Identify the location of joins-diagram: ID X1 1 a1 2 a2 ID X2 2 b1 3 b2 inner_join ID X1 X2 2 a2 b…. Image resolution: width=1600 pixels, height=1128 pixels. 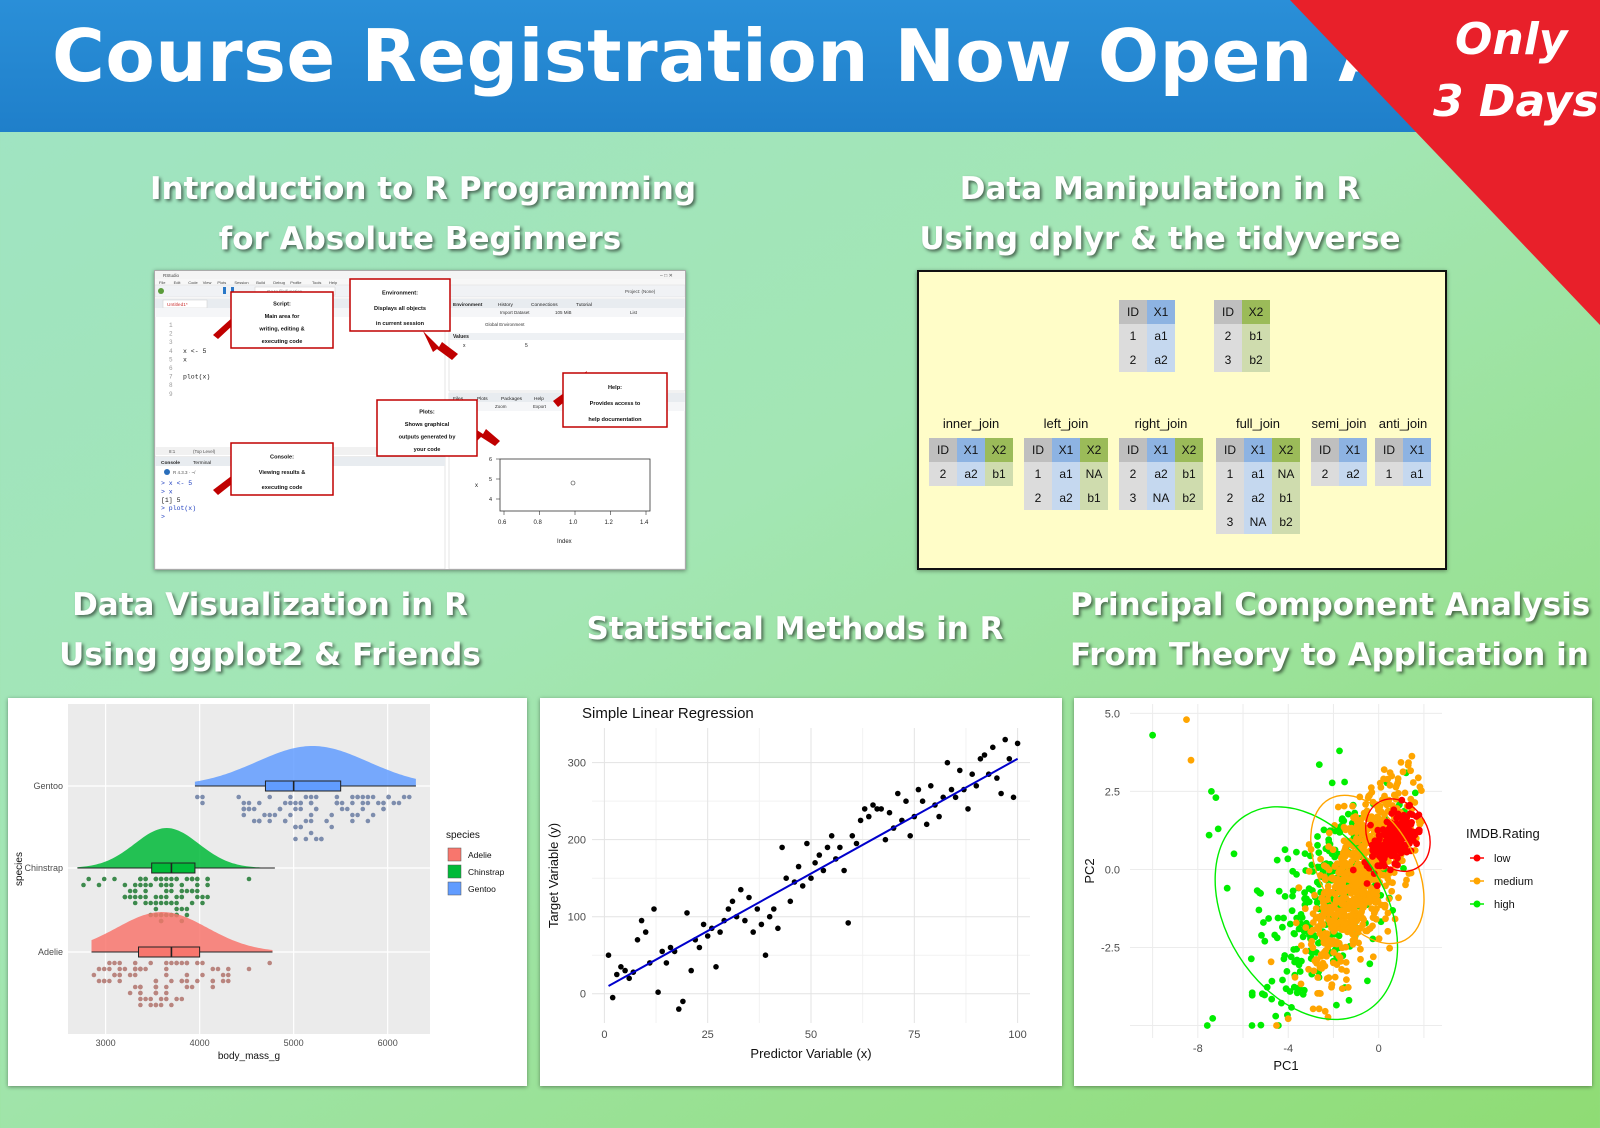
(1182, 420).